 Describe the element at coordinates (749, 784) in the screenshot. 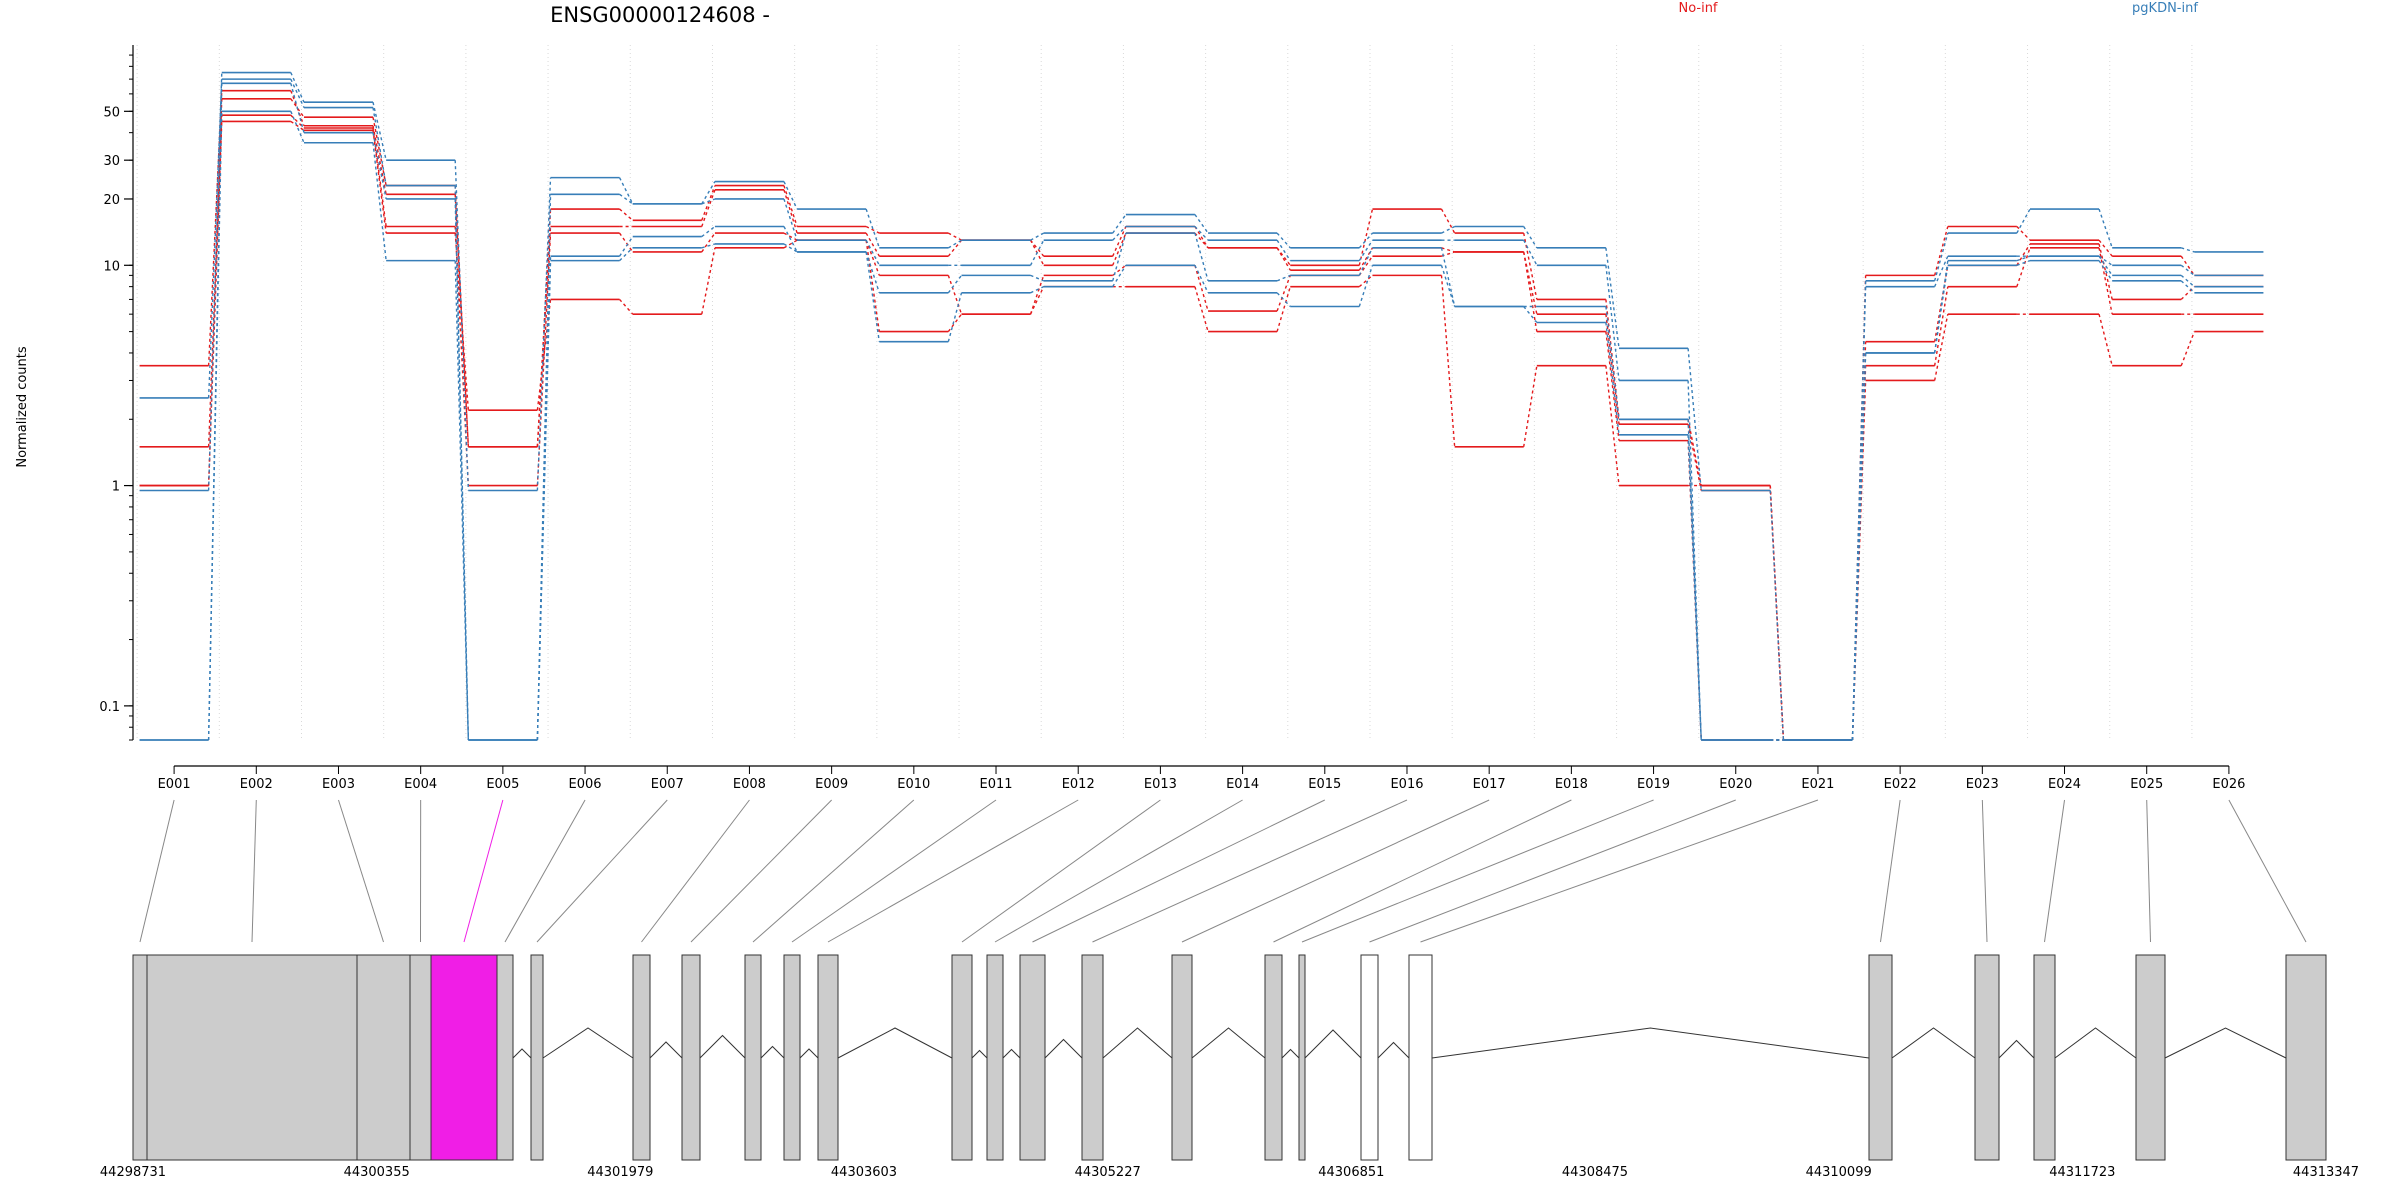

I see `x-tick-label: E008` at that location.